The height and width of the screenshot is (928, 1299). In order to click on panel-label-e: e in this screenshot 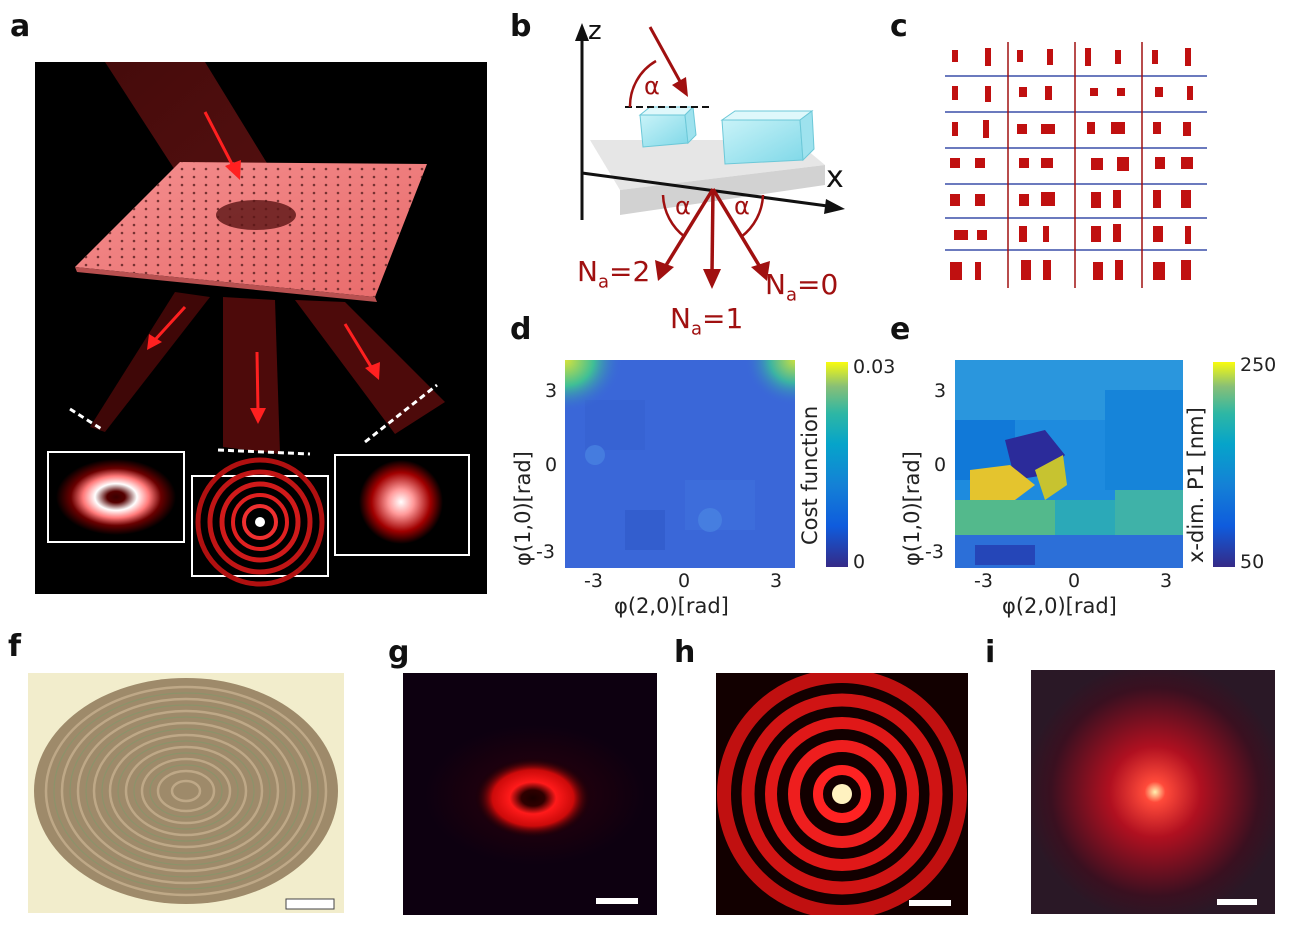, I will do `click(900, 329)`.